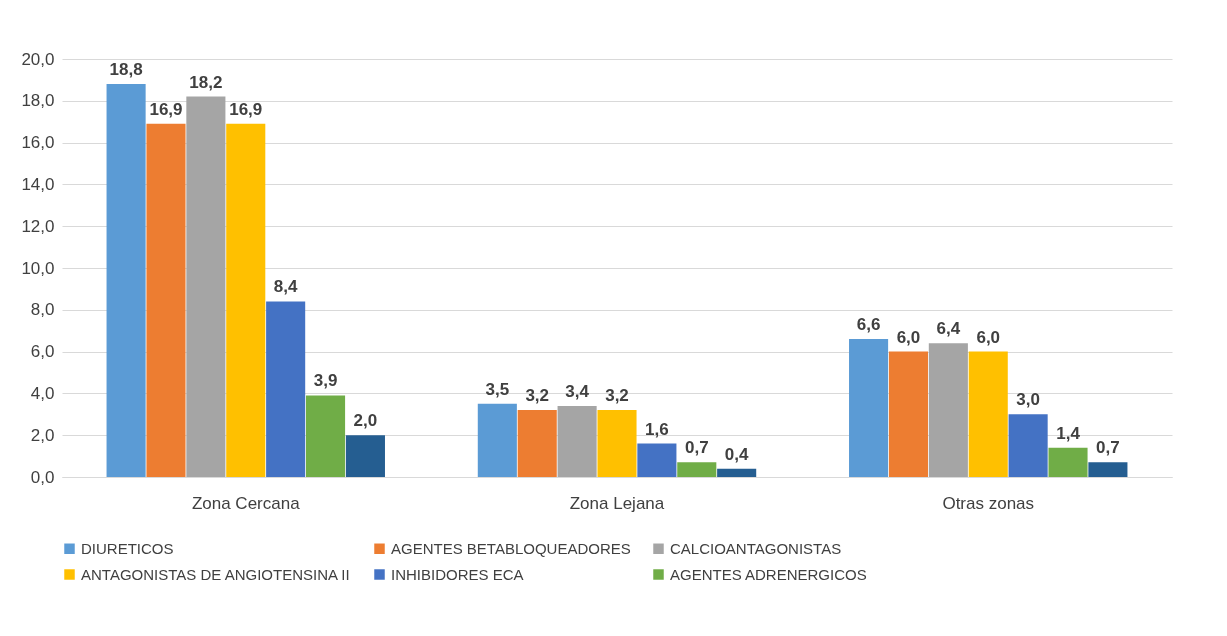 The width and height of the screenshot is (1227, 636). I want to click on y-tick-label: 18,0, so click(38, 101).